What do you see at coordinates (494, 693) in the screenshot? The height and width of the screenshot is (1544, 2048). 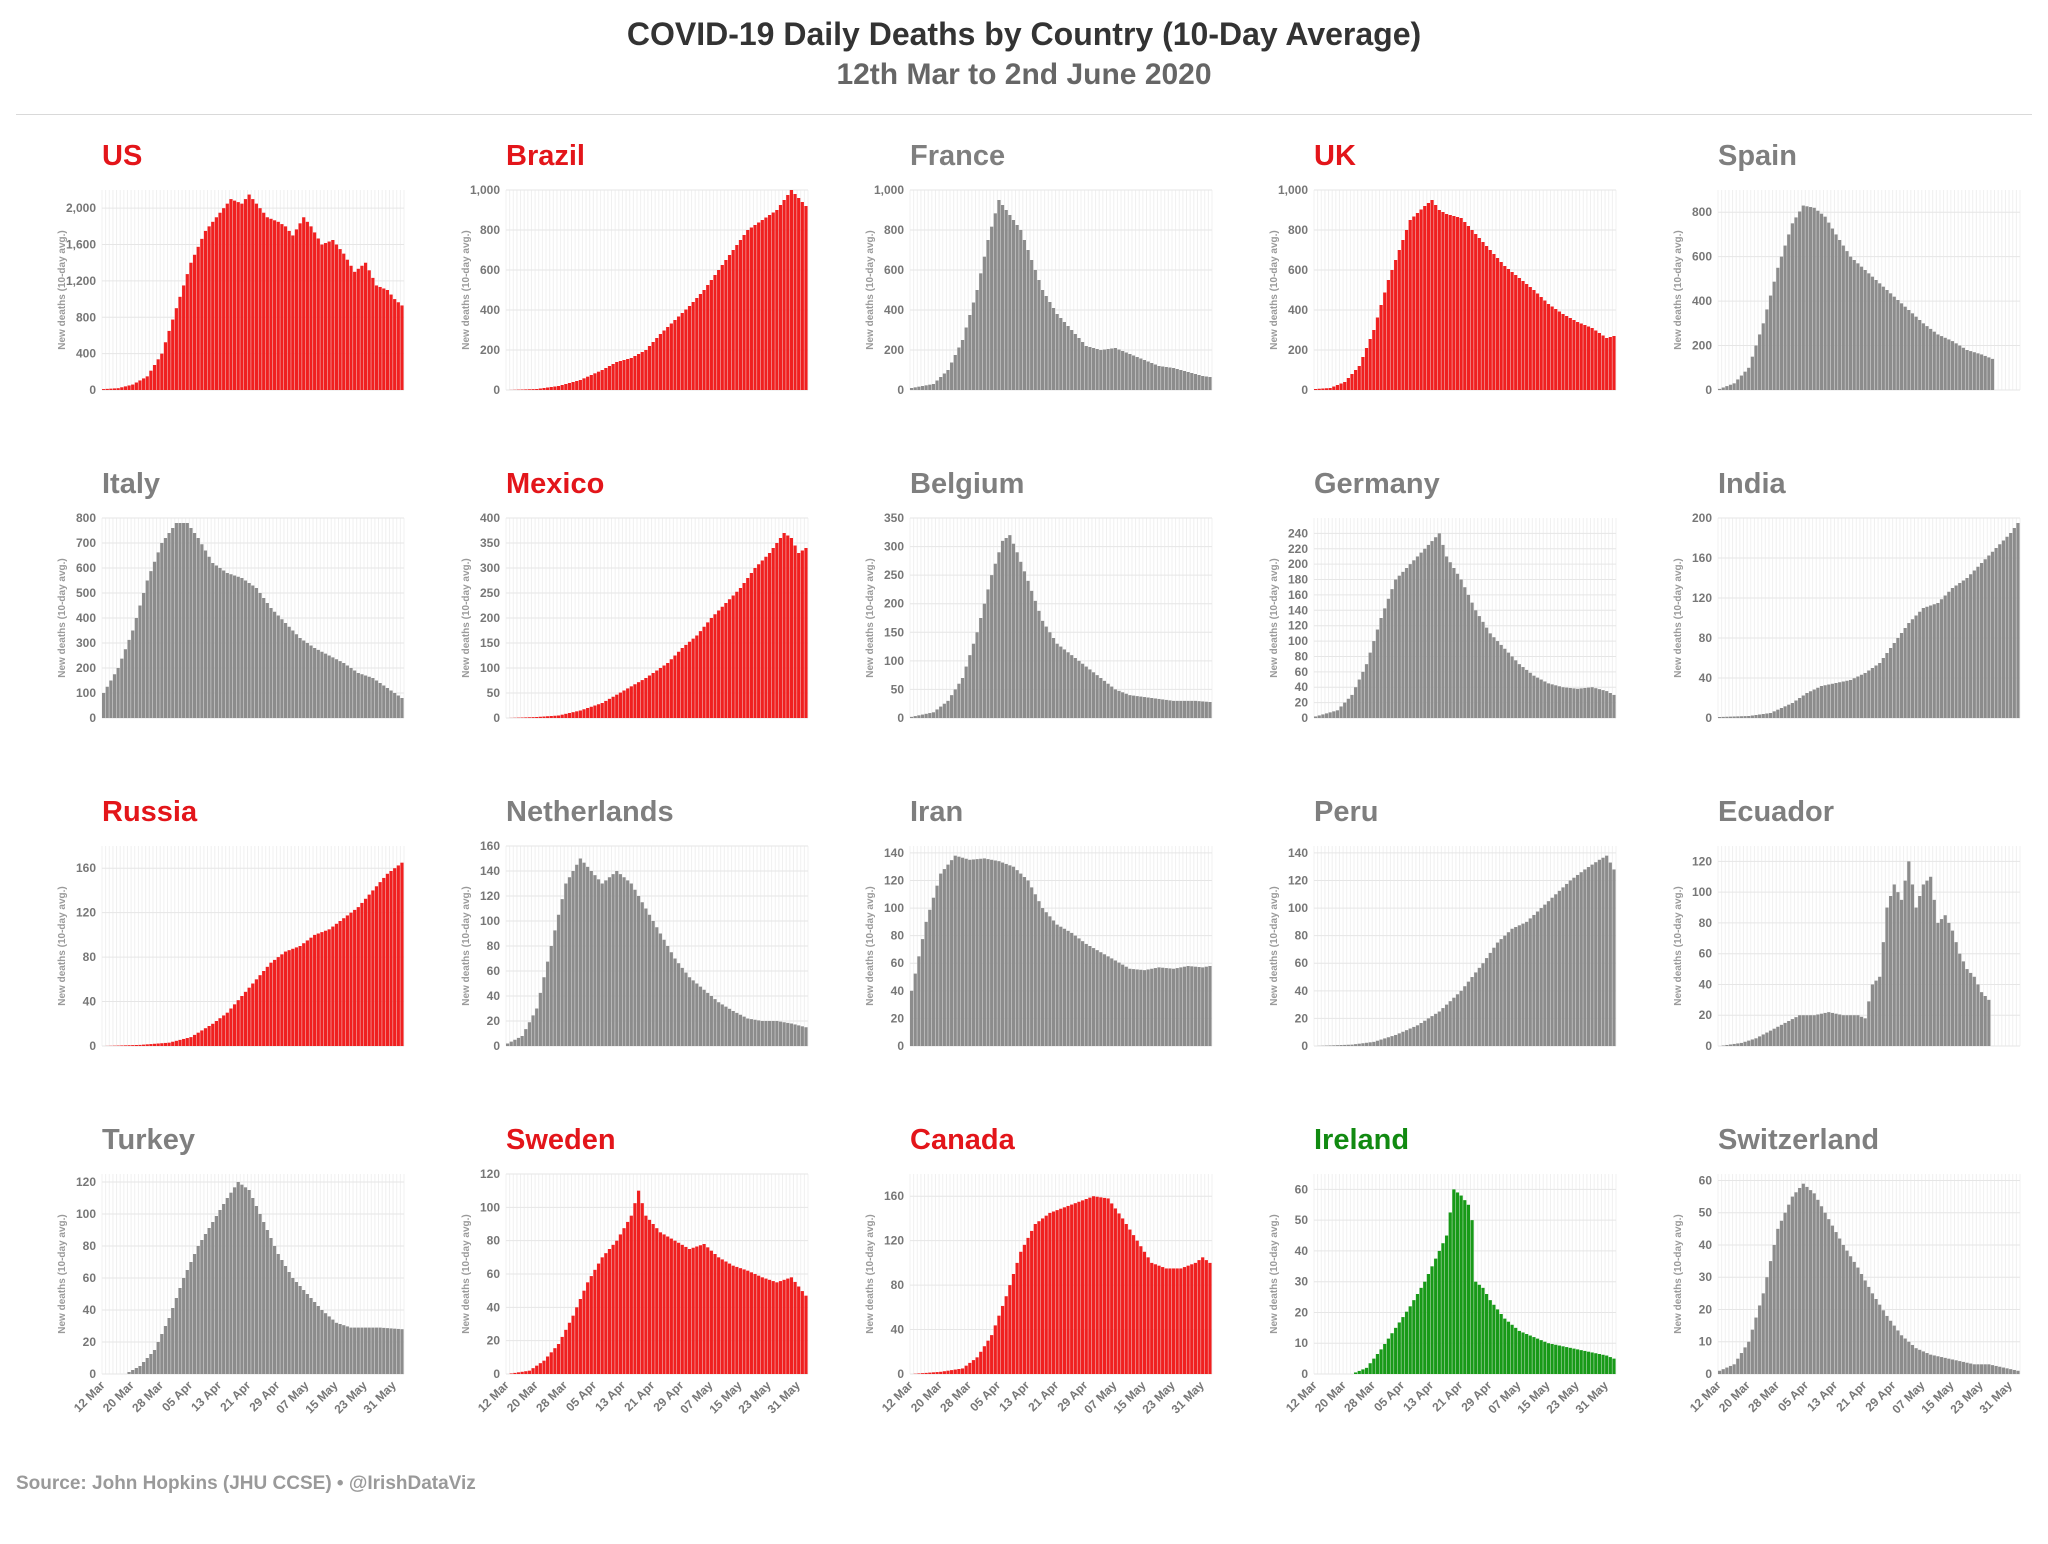 I see `y-tick-label: 50` at bounding box center [494, 693].